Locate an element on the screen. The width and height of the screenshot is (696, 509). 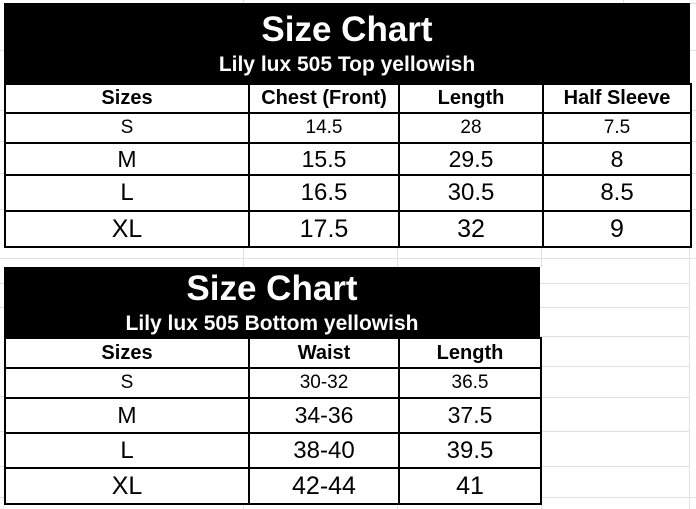
size-chart-subtitle: Lily lux 505 Top yellowish is located at coordinates (347, 64).